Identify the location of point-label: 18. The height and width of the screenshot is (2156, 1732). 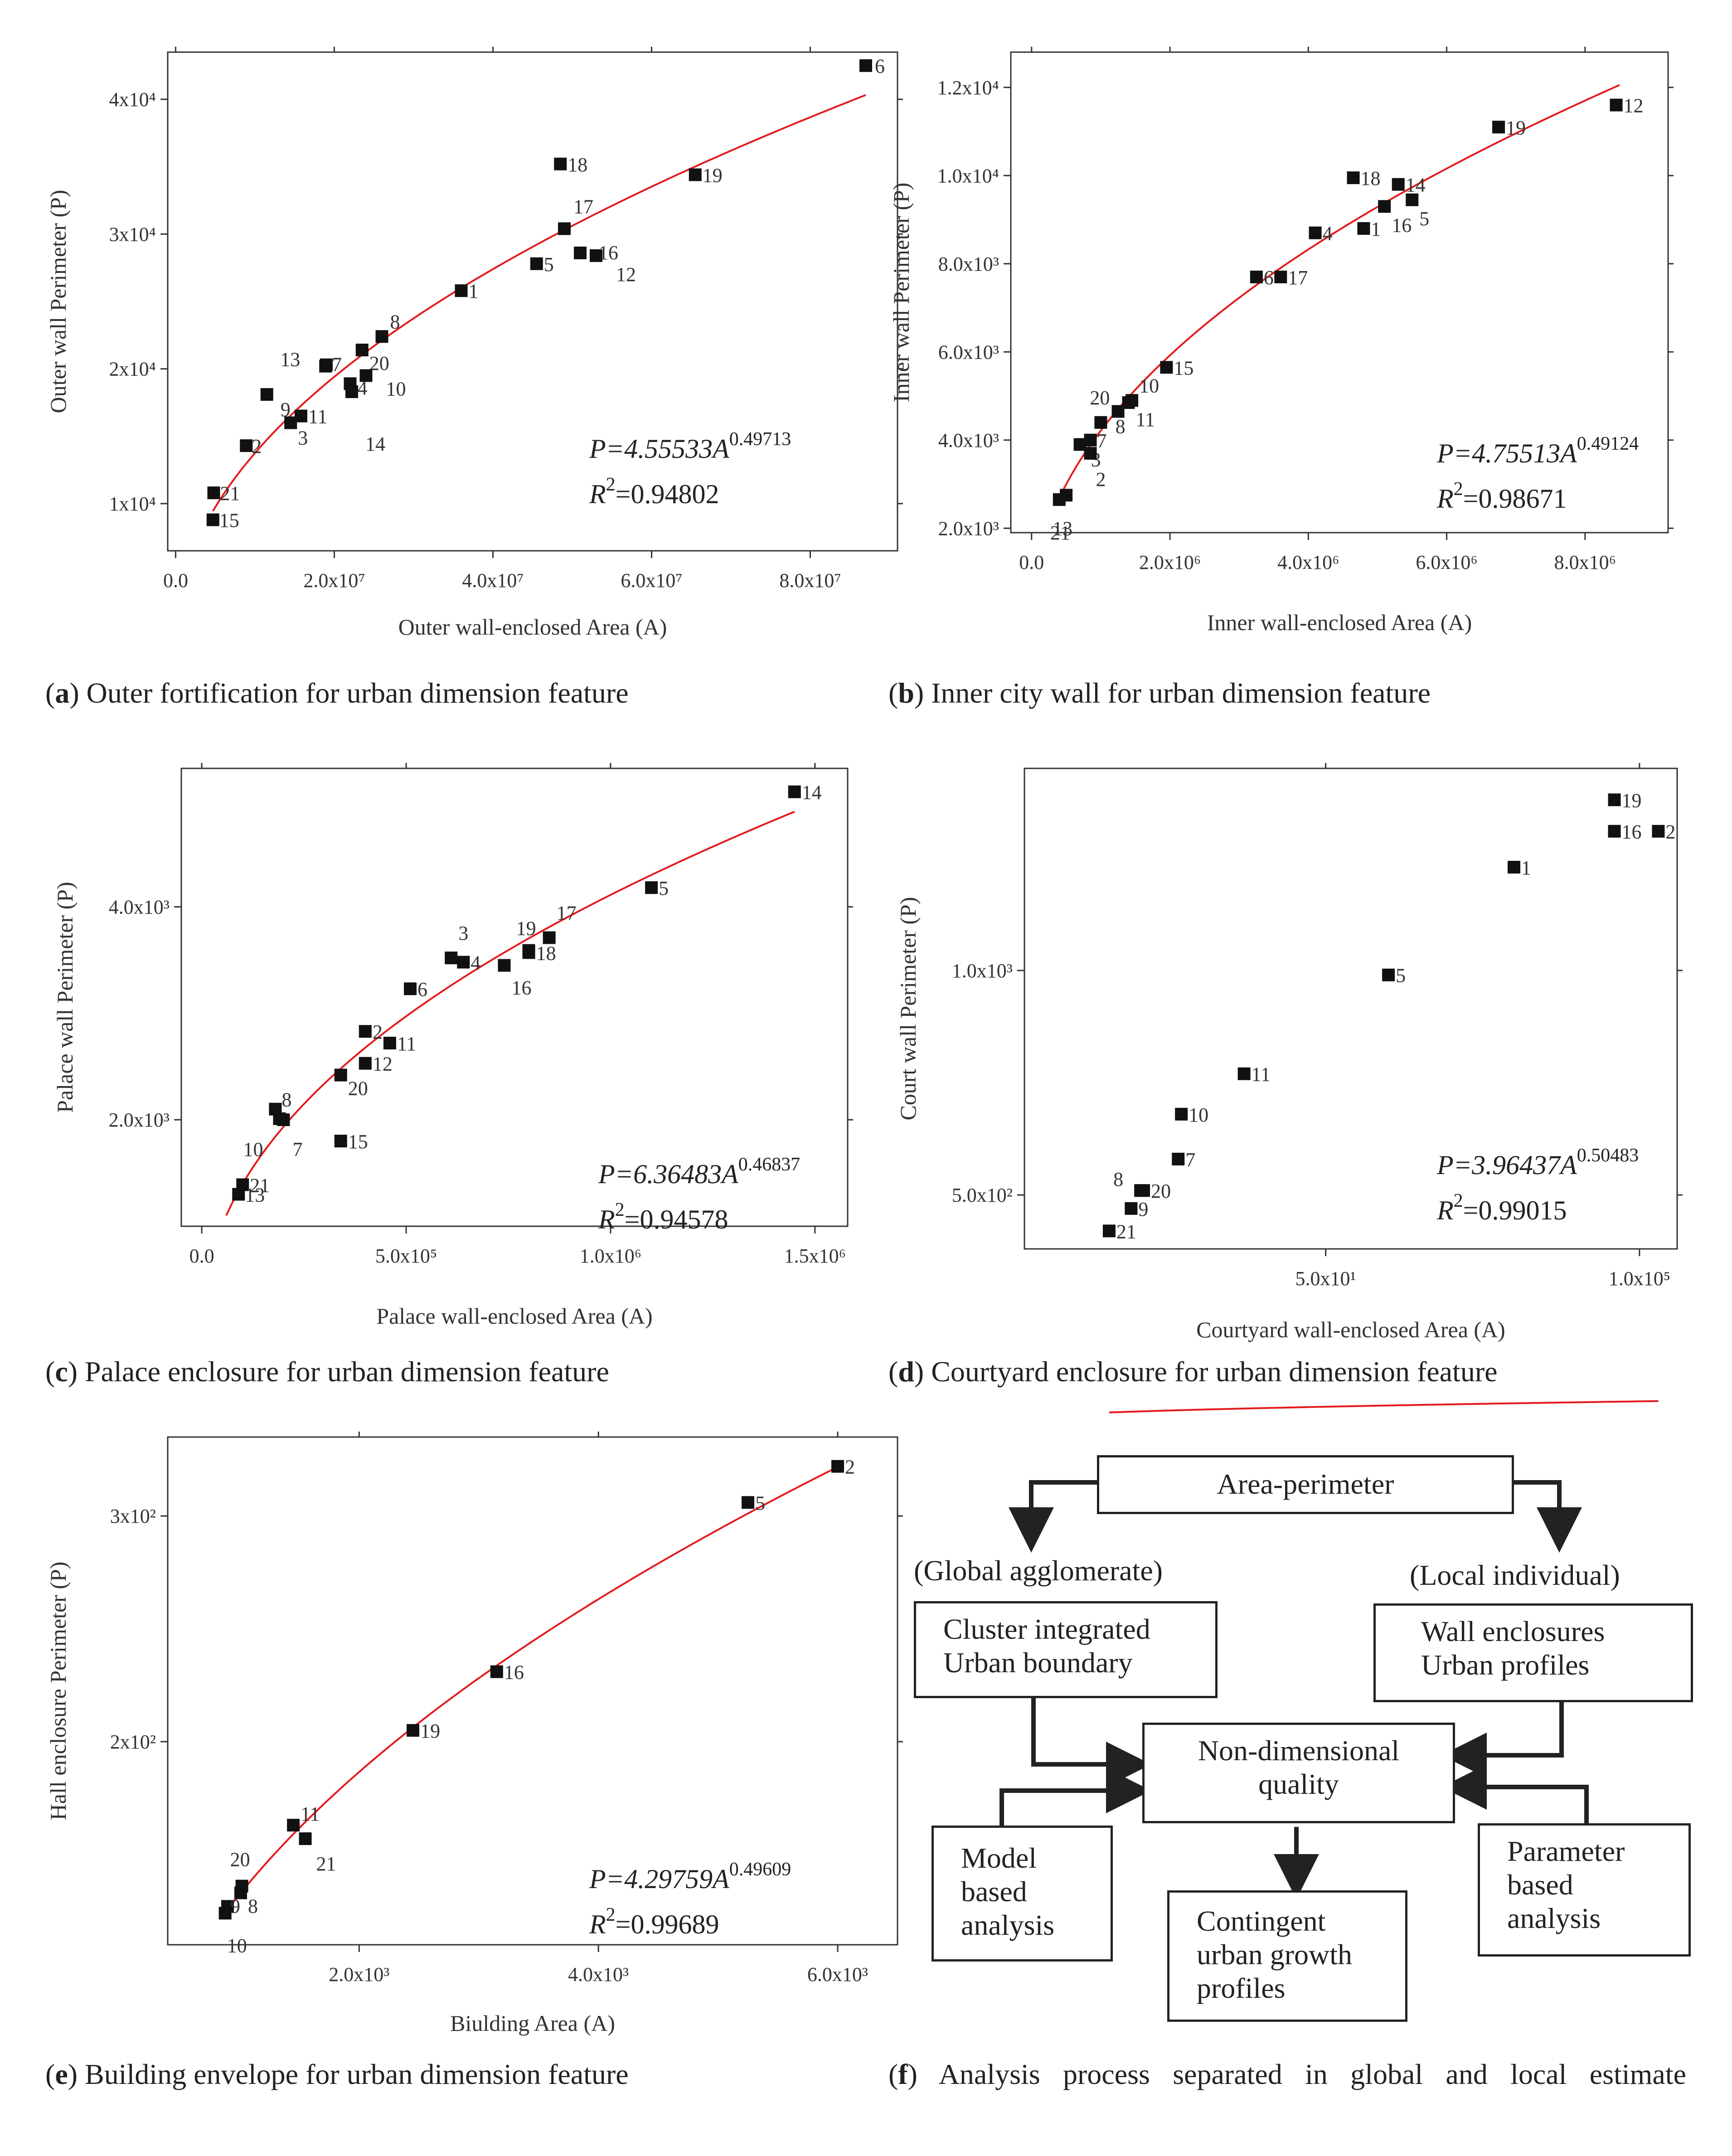
(577, 165).